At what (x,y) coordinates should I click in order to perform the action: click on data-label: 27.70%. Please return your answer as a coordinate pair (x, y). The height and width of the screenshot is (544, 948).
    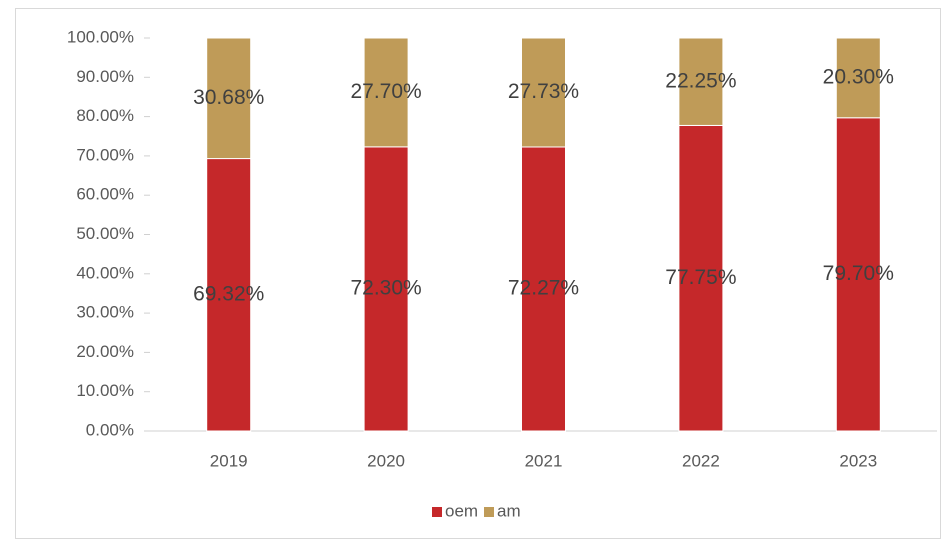
    Looking at the image, I should click on (385, 91).